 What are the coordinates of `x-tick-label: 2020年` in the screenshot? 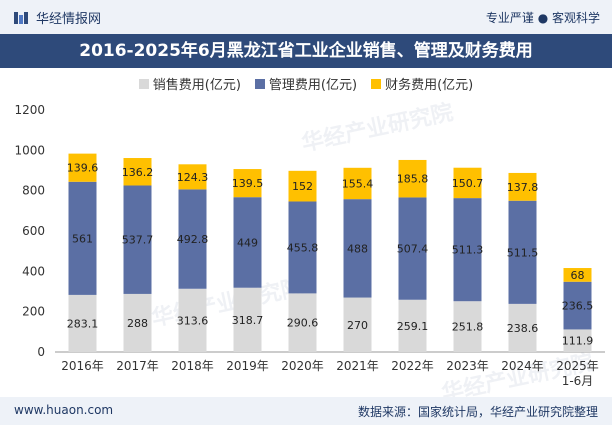 It's located at (302, 366).